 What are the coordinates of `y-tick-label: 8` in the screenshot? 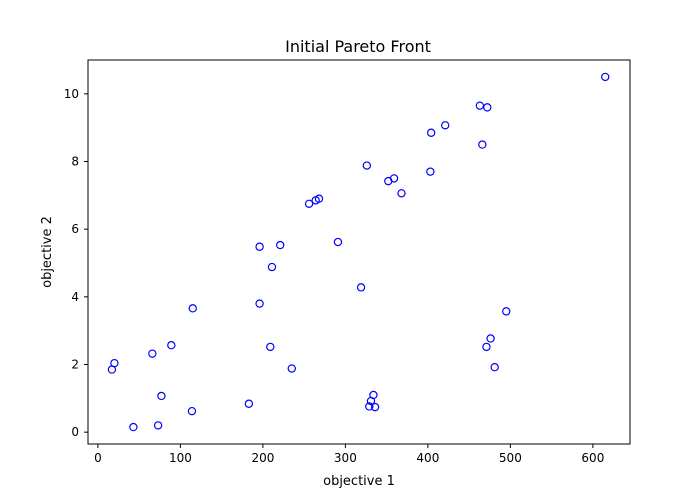 It's located at (75, 161).